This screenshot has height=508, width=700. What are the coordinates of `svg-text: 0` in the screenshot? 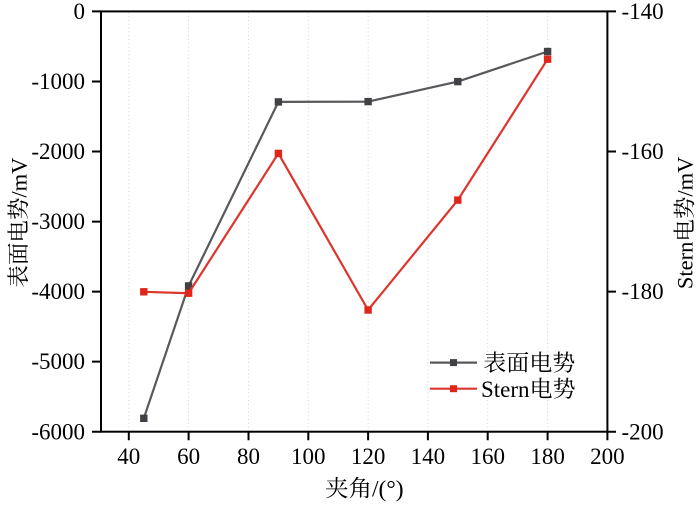 It's located at (80, 12).